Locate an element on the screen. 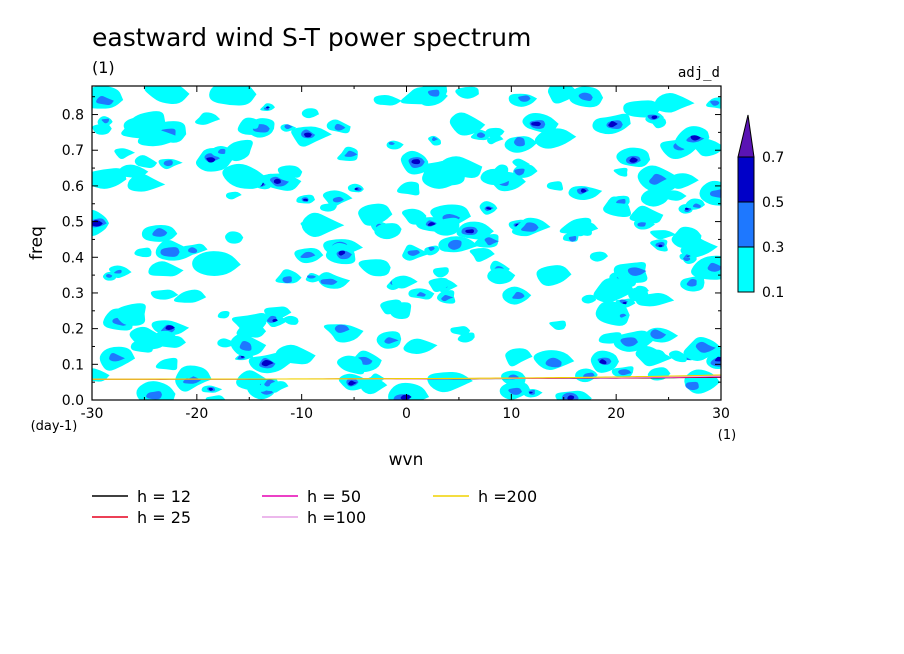 The image size is (904, 654). y-tick-label: 0.1 is located at coordinates (73, 365).